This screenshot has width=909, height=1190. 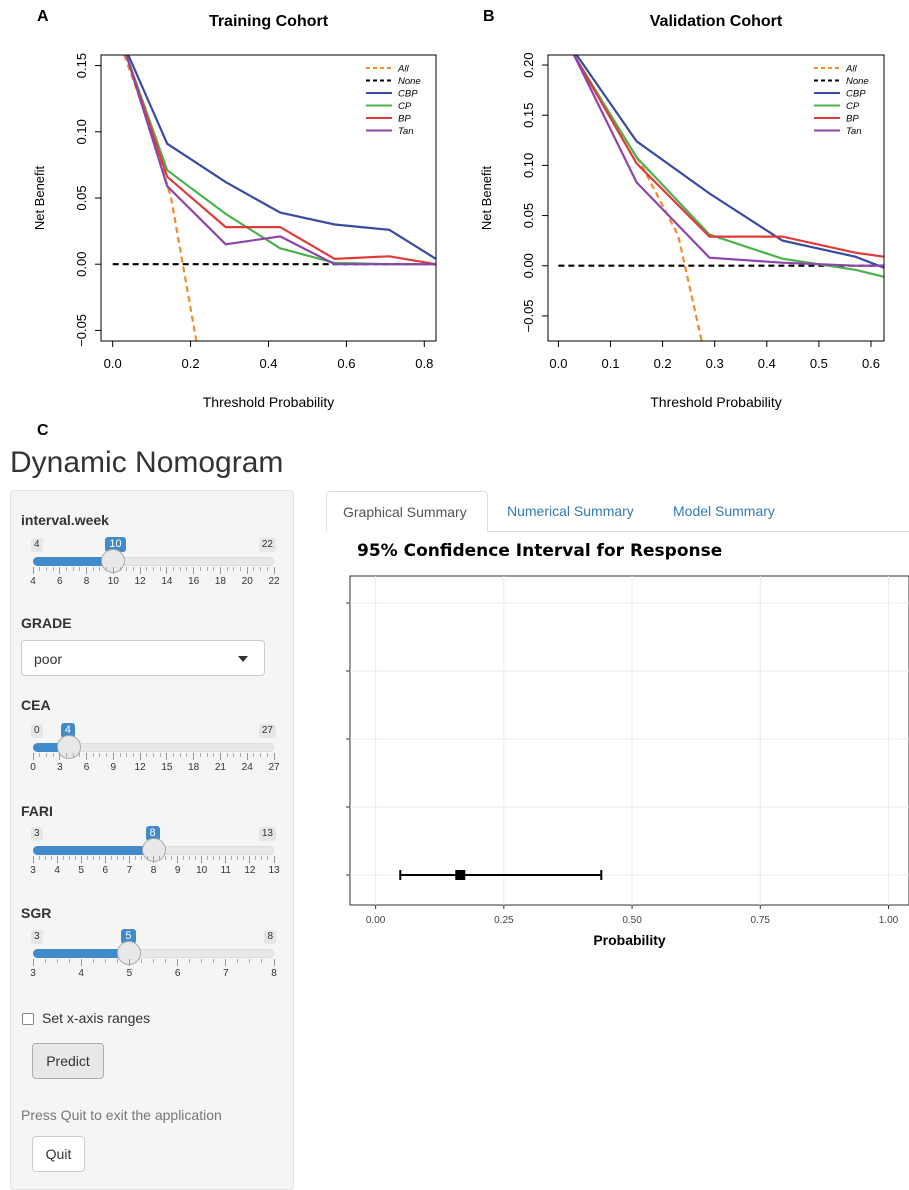 I want to click on grade-label: GRADE, so click(x=46, y=623).